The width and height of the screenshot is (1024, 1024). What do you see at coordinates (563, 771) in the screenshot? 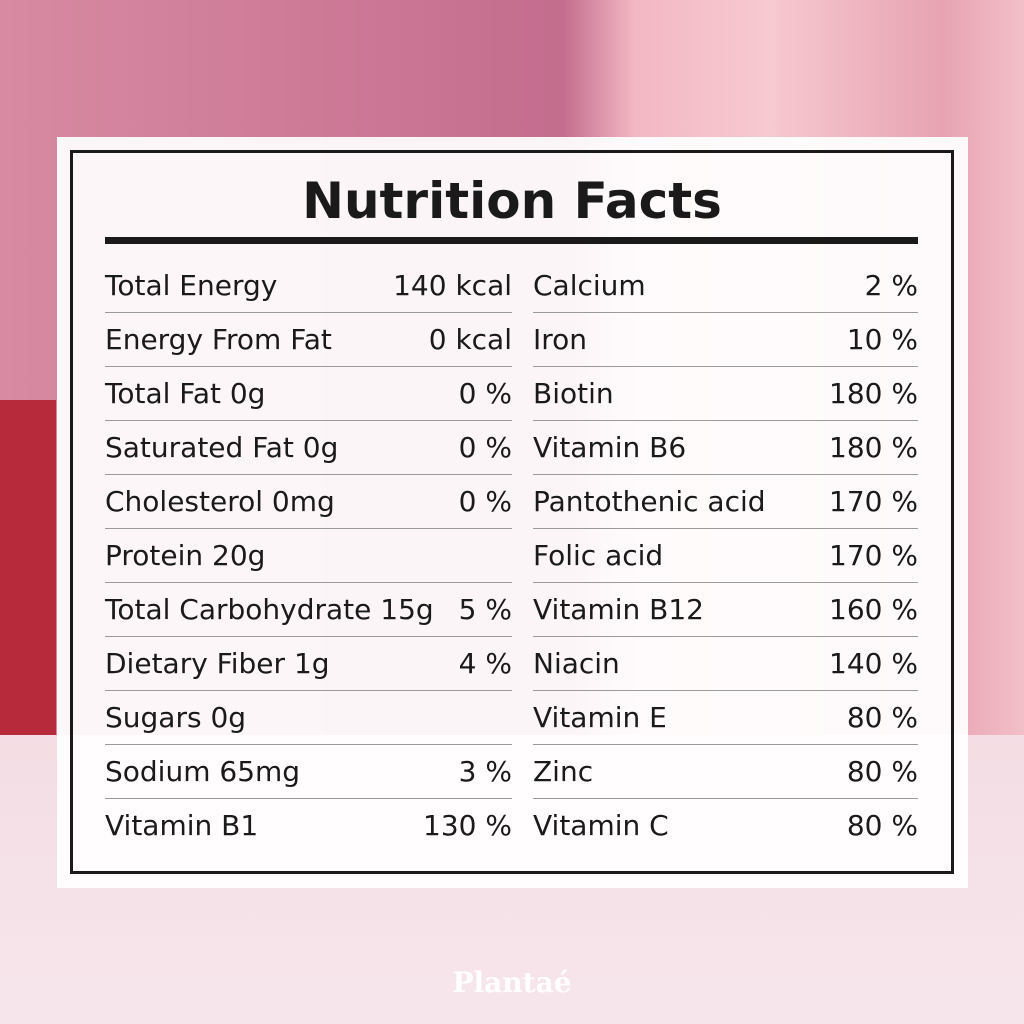
I see `nutrient-label: Zinc` at bounding box center [563, 771].